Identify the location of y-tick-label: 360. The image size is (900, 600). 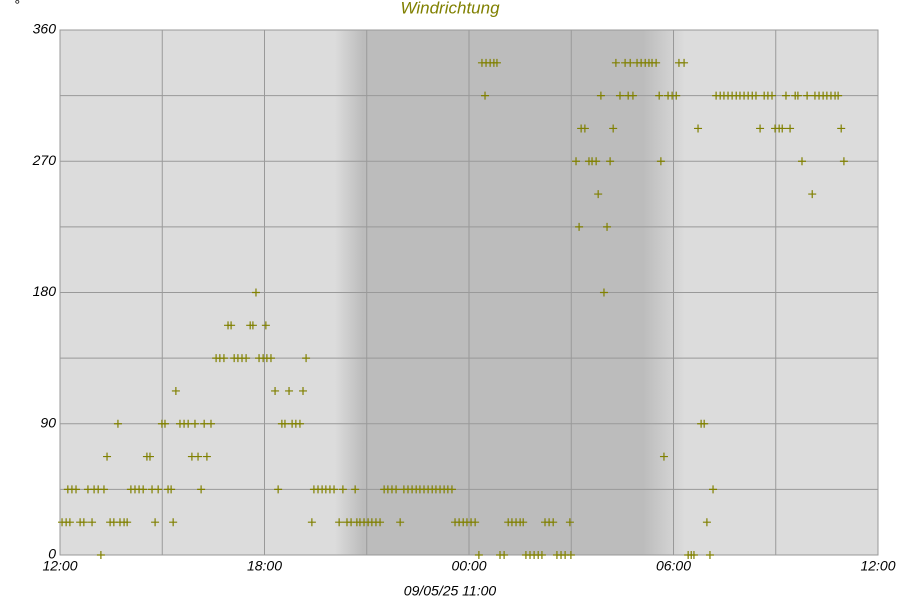
(45, 29).